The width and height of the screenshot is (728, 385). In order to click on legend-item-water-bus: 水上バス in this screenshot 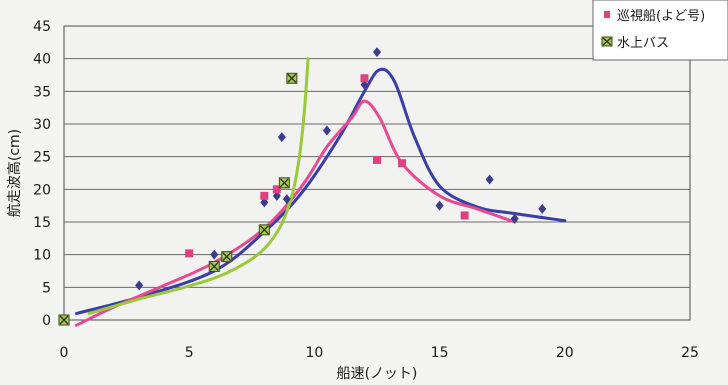, I will do `click(635, 43)`.